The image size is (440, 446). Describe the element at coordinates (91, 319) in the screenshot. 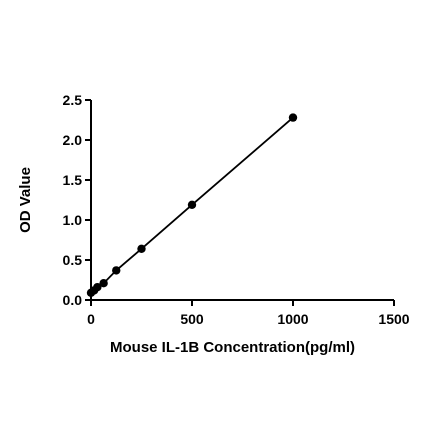

I see `x-tick-label: 0` at that location.